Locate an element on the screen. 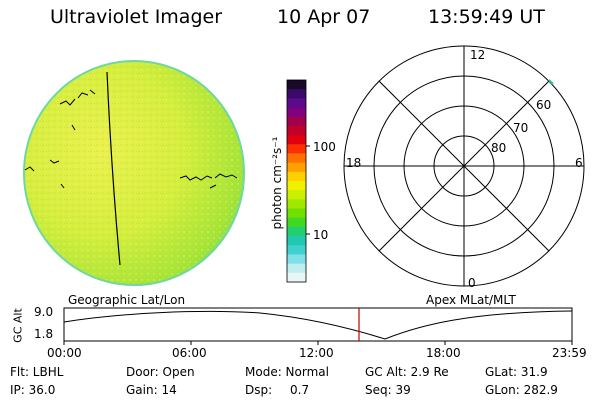 The height and width of the screenshot is (400, 600). mlt-12-label: 12 is located at coordinates (478, 55).